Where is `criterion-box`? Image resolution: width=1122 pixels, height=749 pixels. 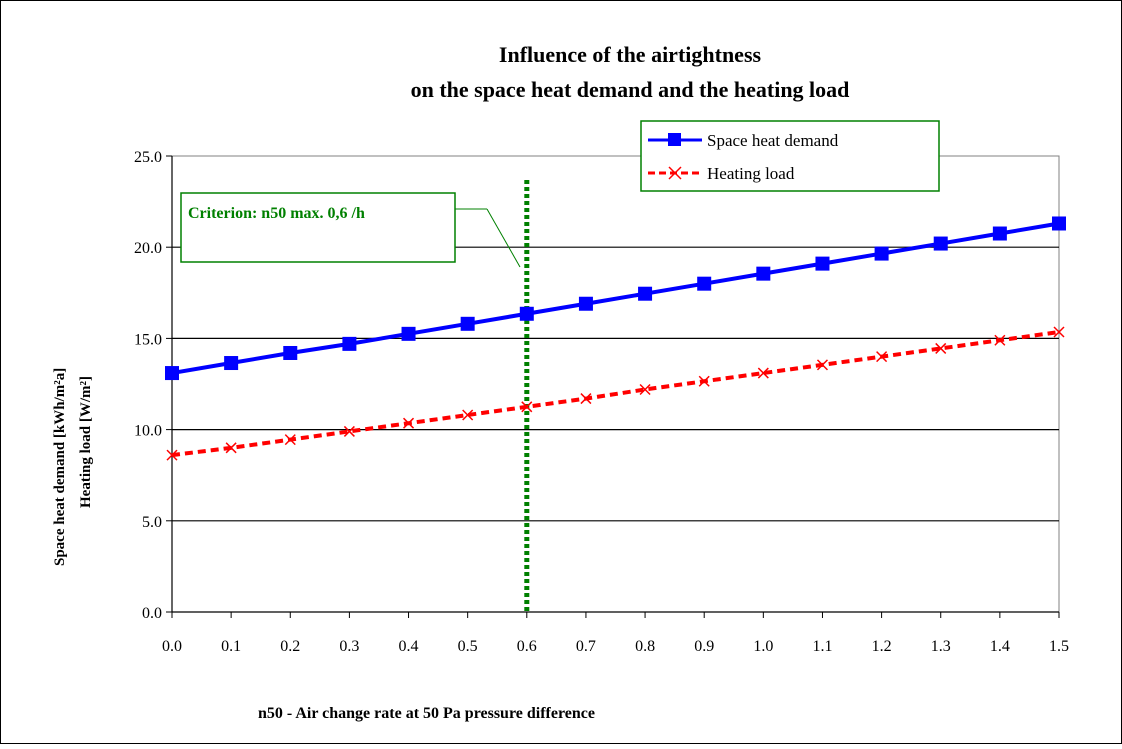 criterion-box is located at coordinates (318, 227).